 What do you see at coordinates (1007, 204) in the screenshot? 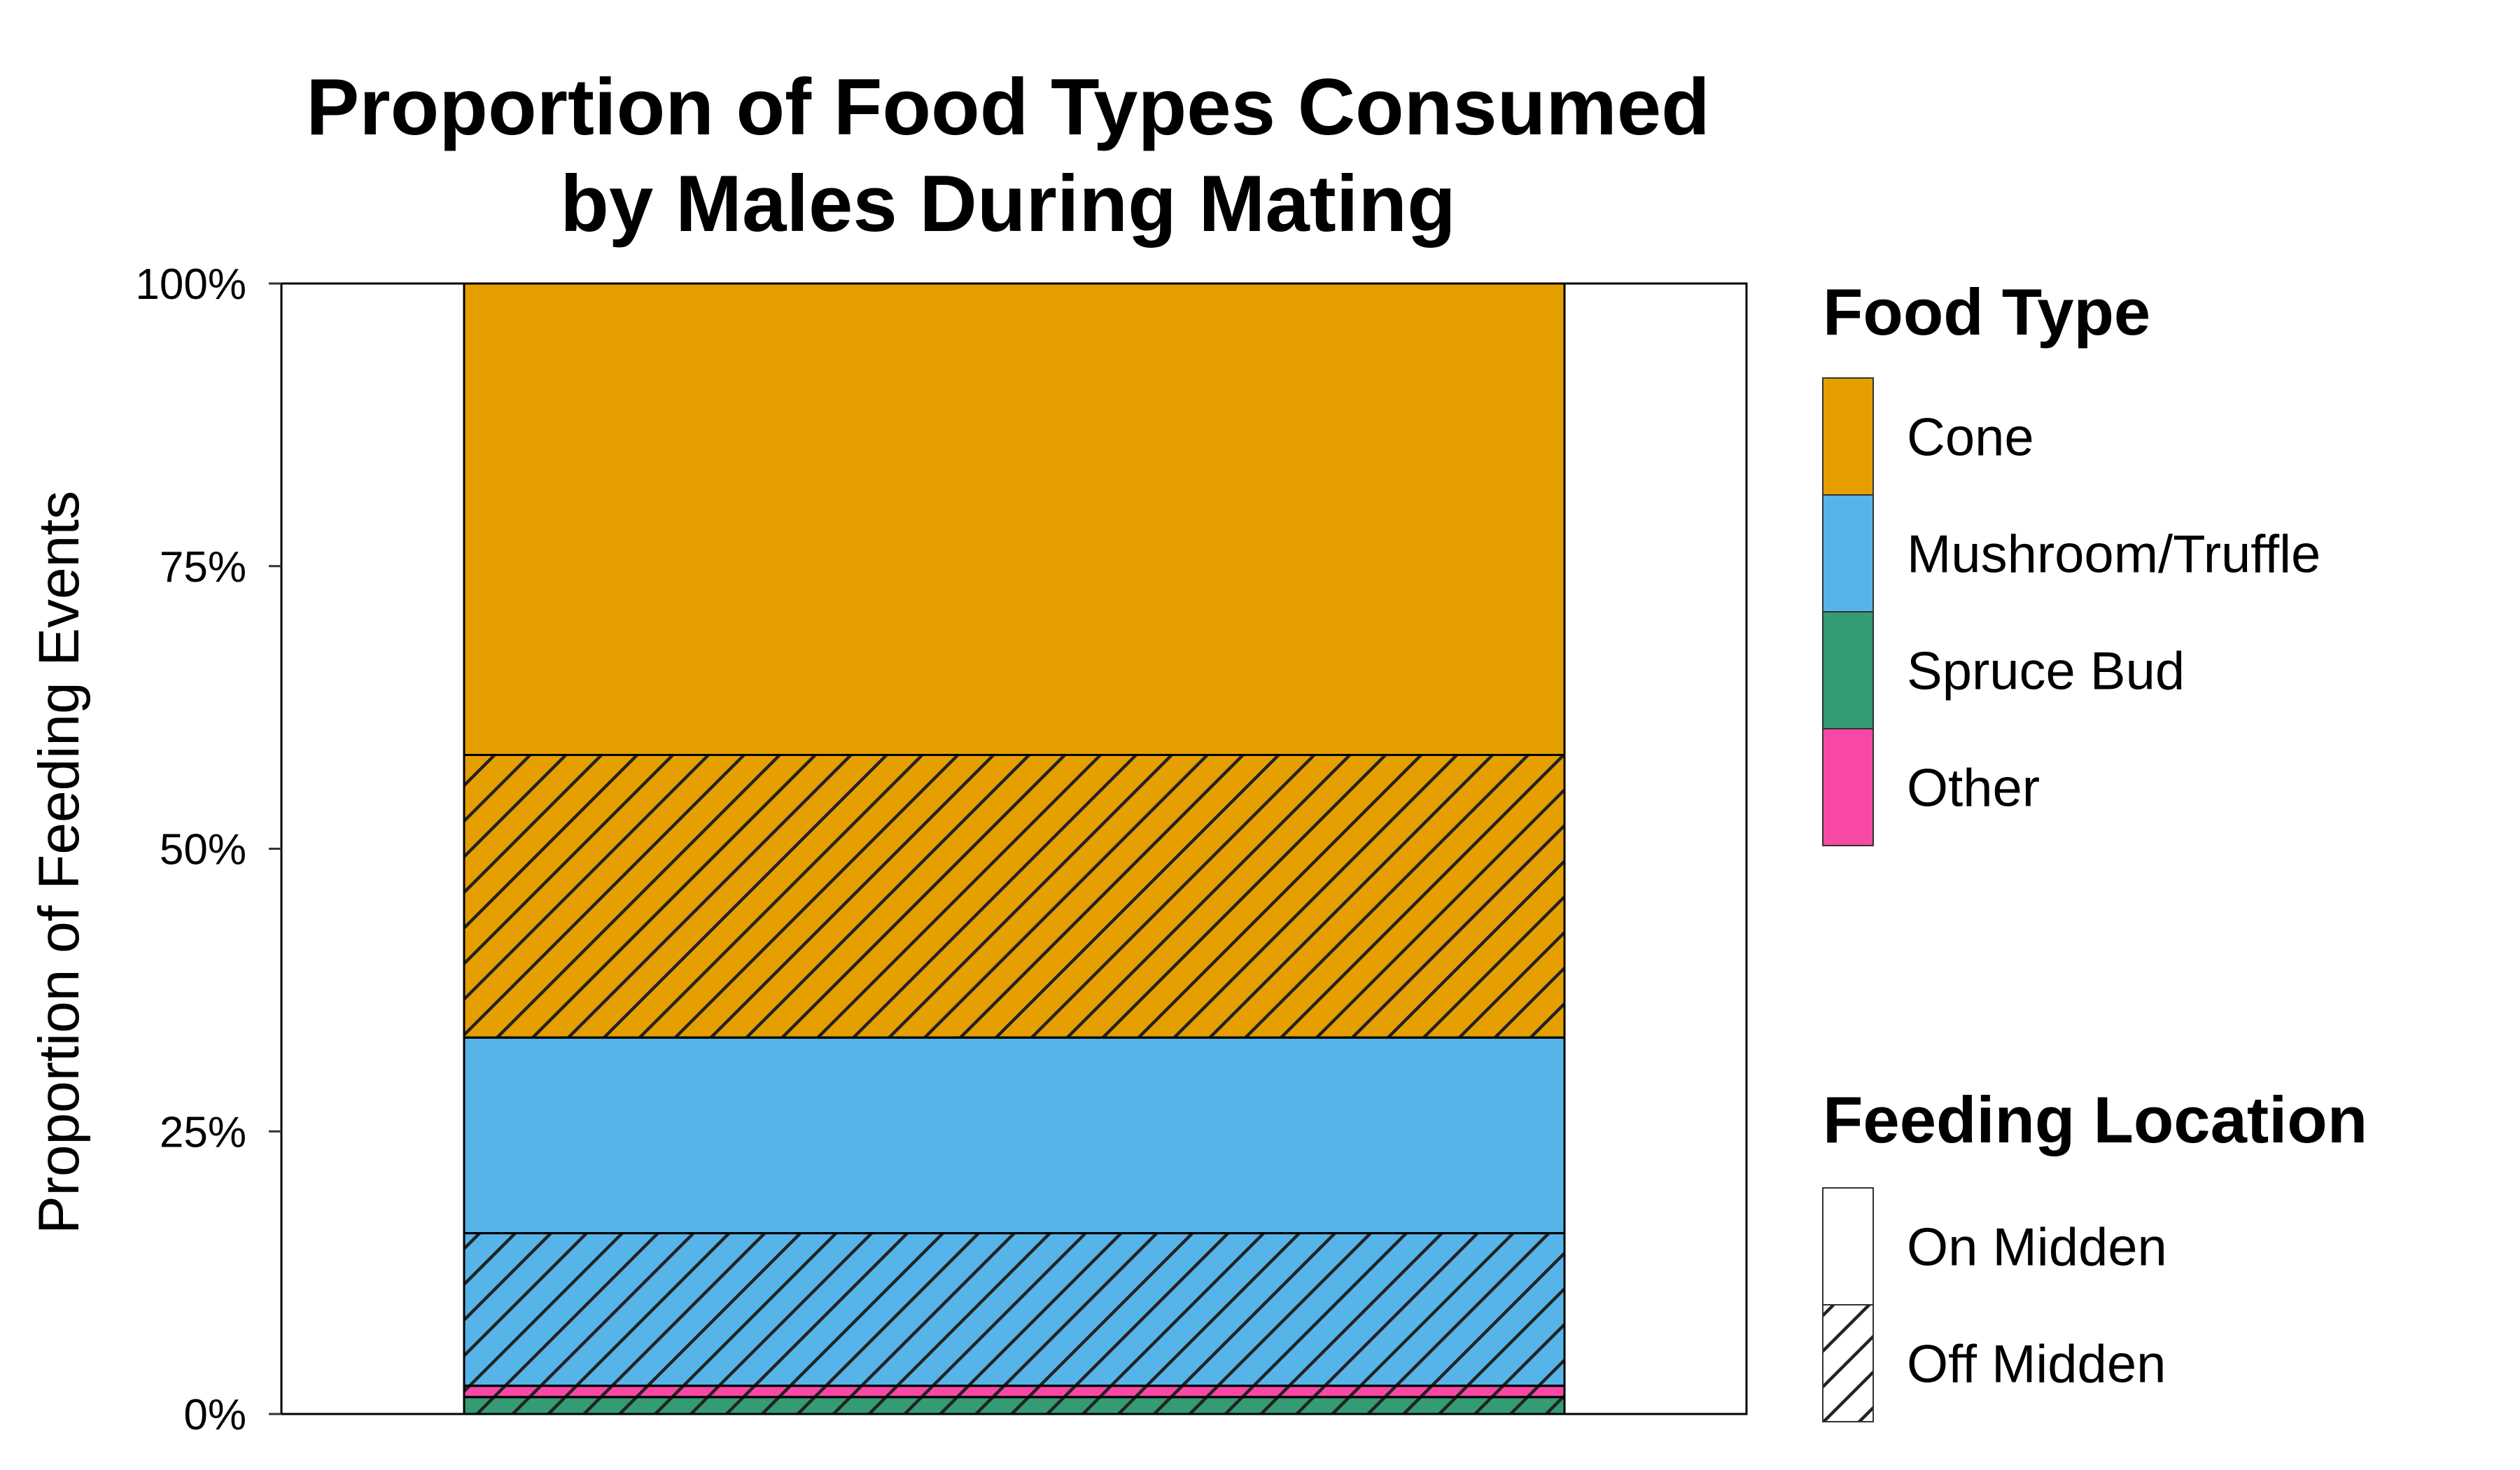
I see `chart-title-line-2: by Males During Mating` at bounding box center [1007, 204].